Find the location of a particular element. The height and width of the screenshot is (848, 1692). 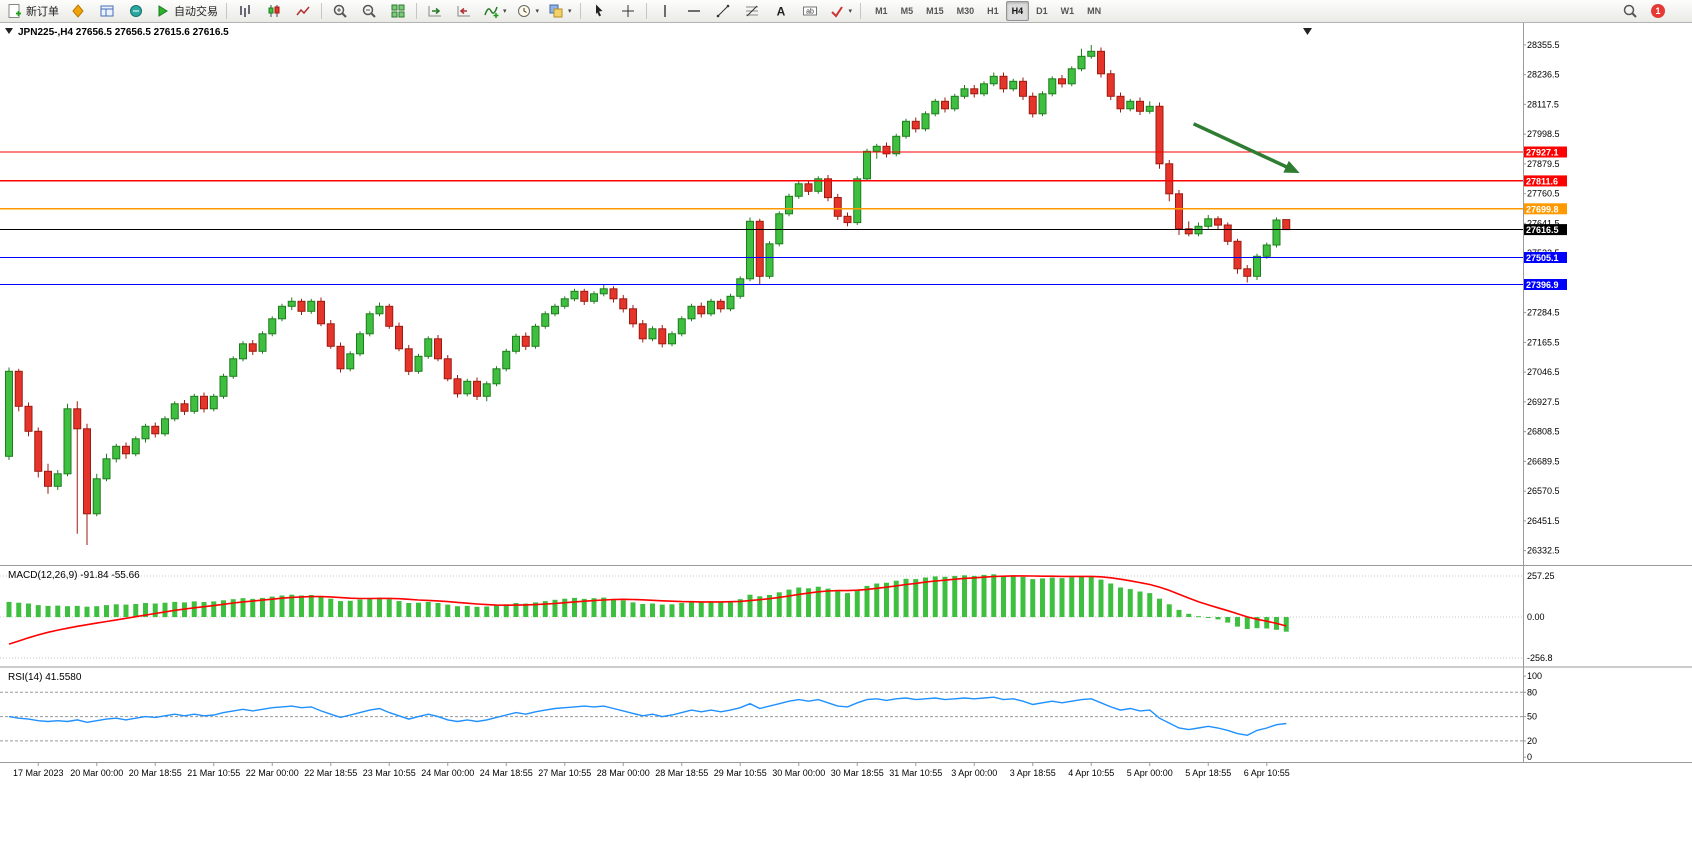

timeframe-m5-button: M5 is located at coordinates (907, 11).